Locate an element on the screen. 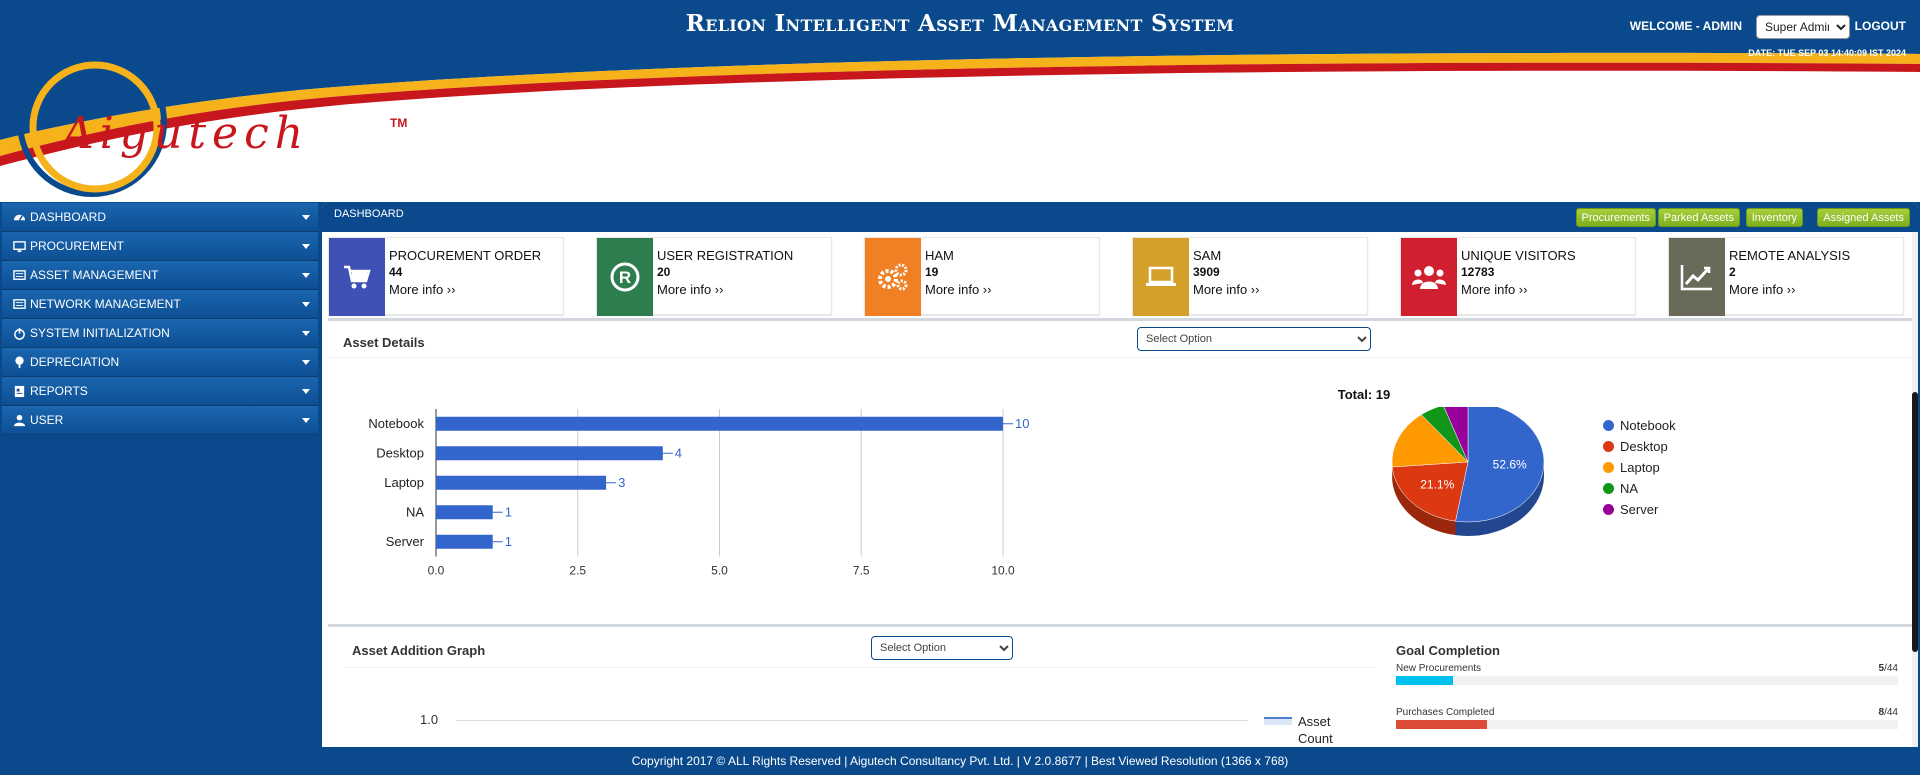  asset-addition-select: Select Option is located at coordinates (942, 648).